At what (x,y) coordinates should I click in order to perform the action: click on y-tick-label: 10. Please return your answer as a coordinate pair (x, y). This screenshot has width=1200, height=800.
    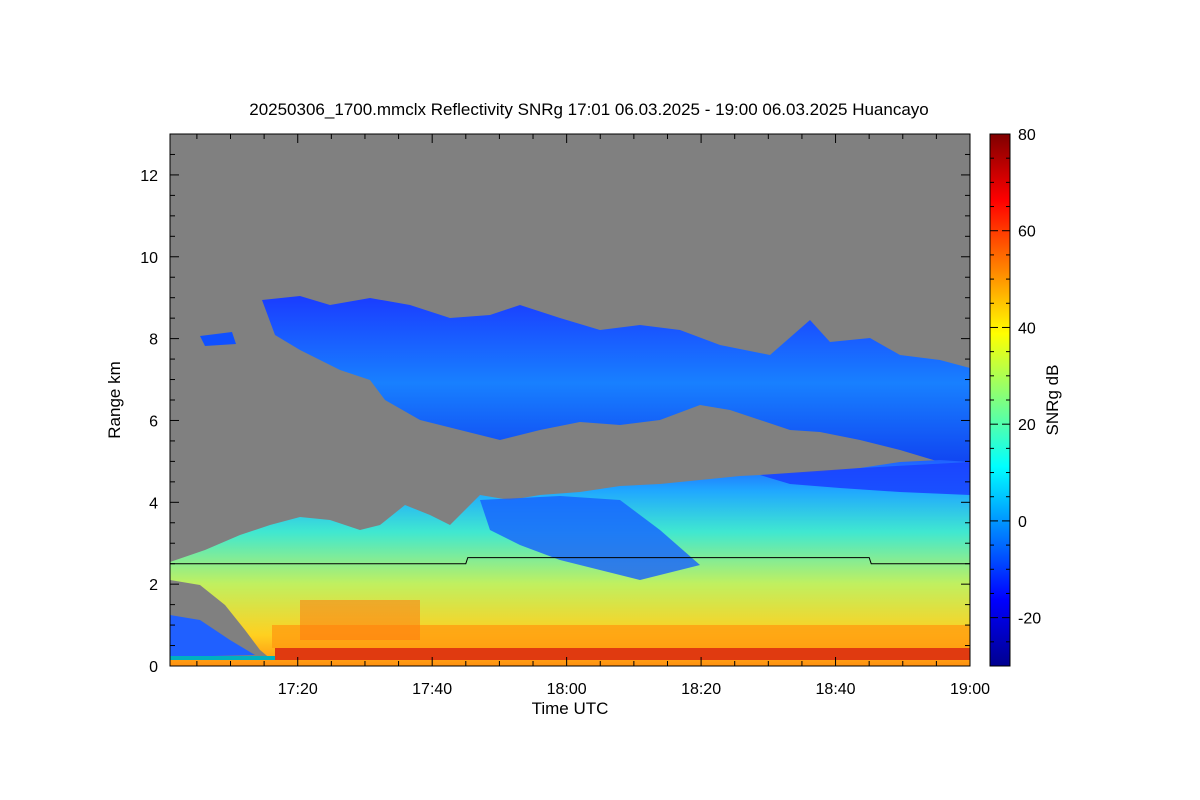
    Looking at the image, I should click on (149, 258).